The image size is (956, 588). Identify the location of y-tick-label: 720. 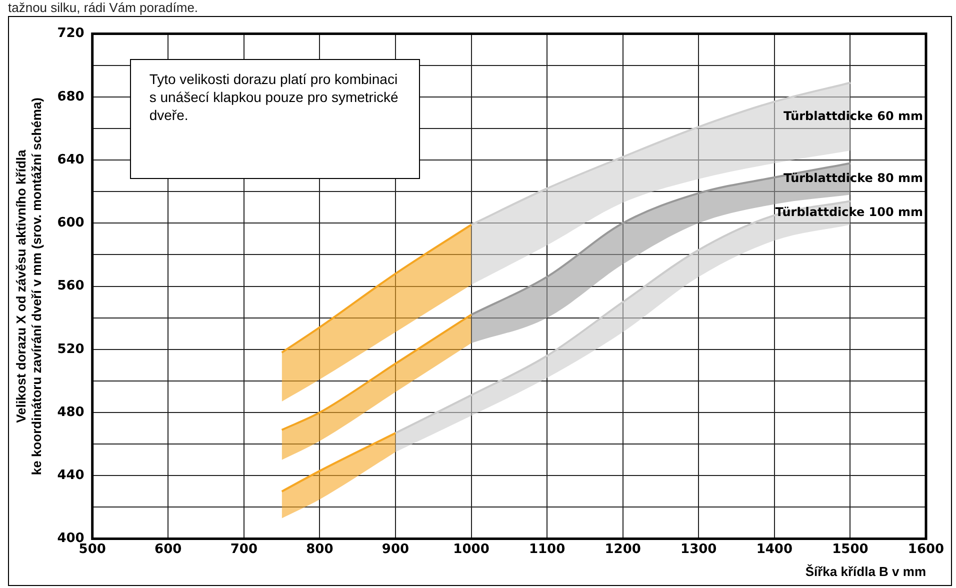
(70, 34).